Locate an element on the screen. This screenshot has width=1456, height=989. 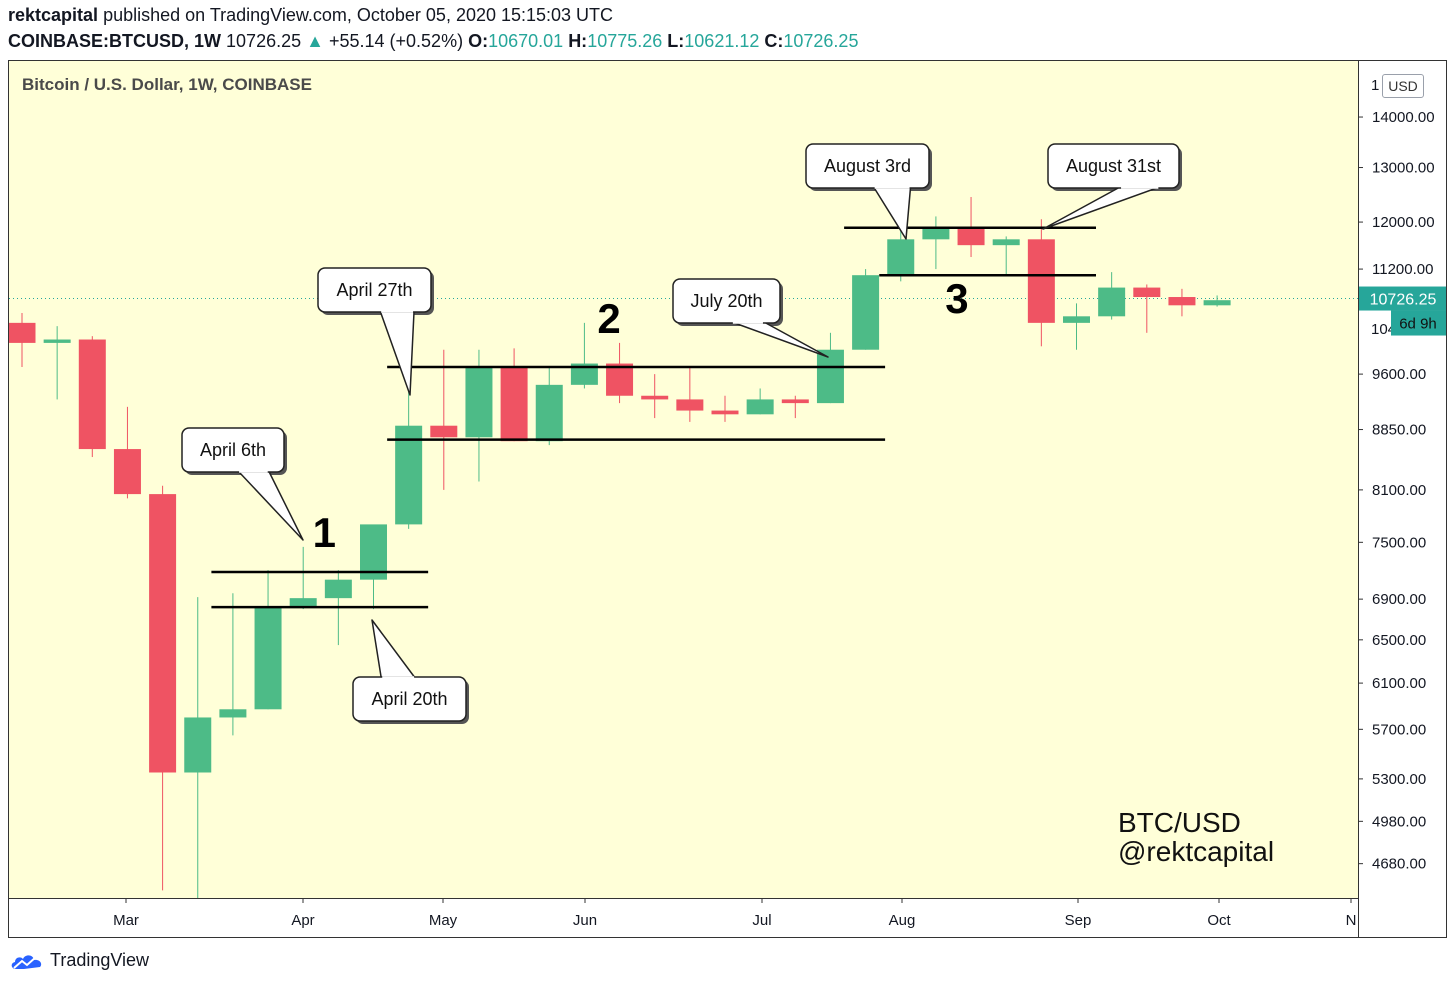
time-tick-label: Oct is located at coordinates (1219, 920).